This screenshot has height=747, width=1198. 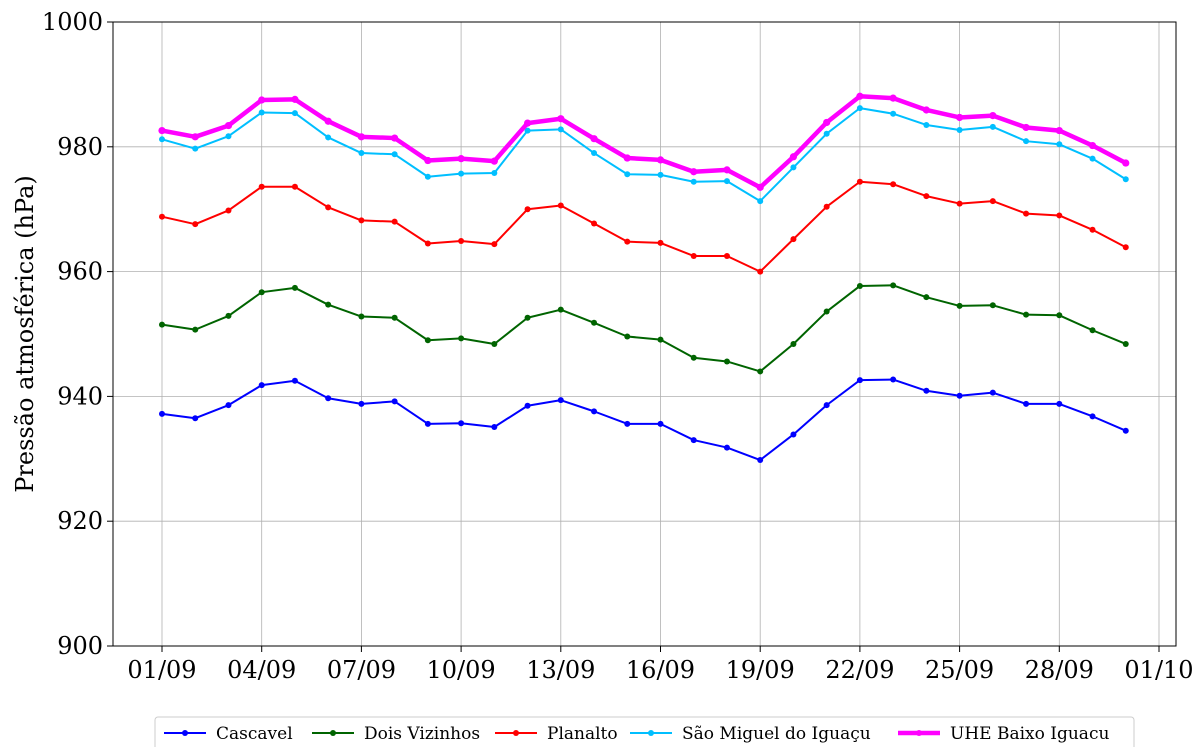 I want to click on legend-label: São Miguel do Iguaçu, so click(x=776, y=734).